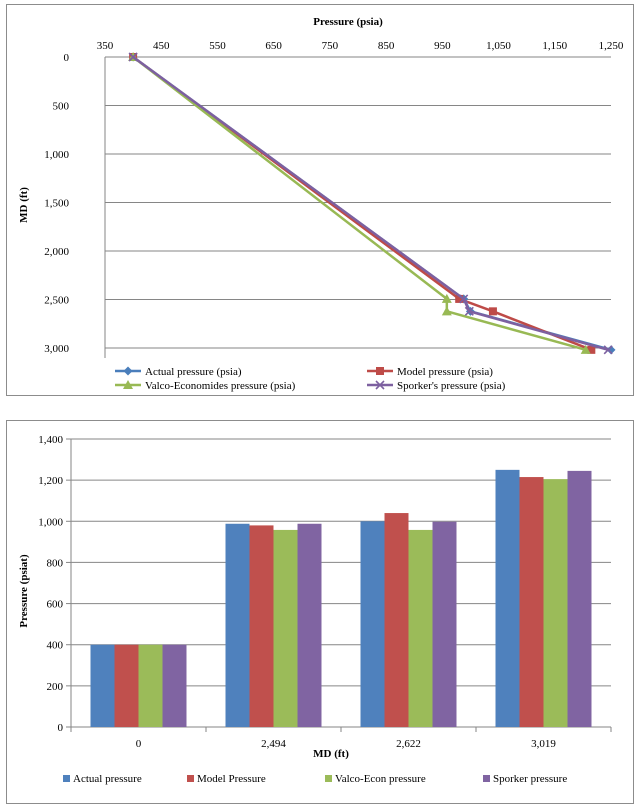 Image resolution: width=643 pixels, height=808 pixels. I want to click on legend-item: Model Pressure, so click(226, 779).